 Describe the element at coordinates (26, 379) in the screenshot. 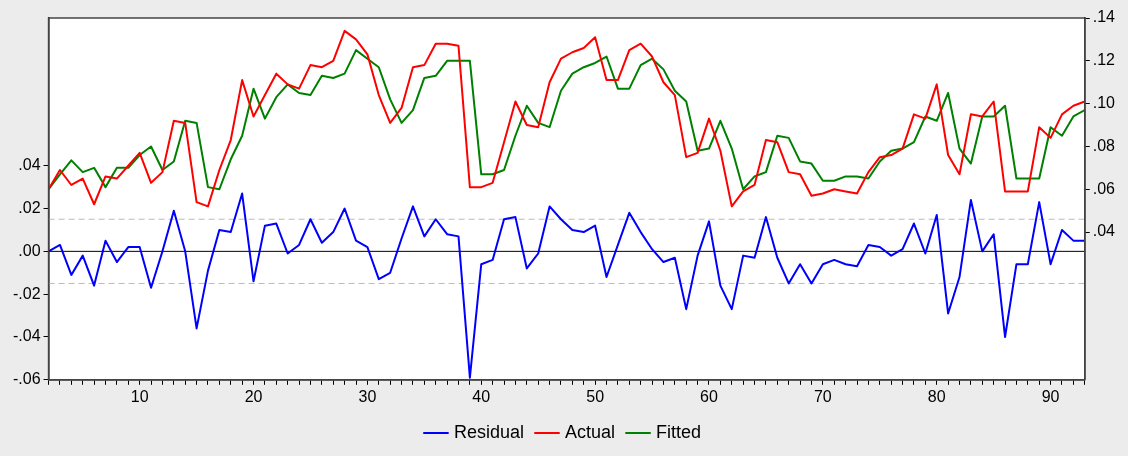

I see `y-tick-label: -.06` at that location.